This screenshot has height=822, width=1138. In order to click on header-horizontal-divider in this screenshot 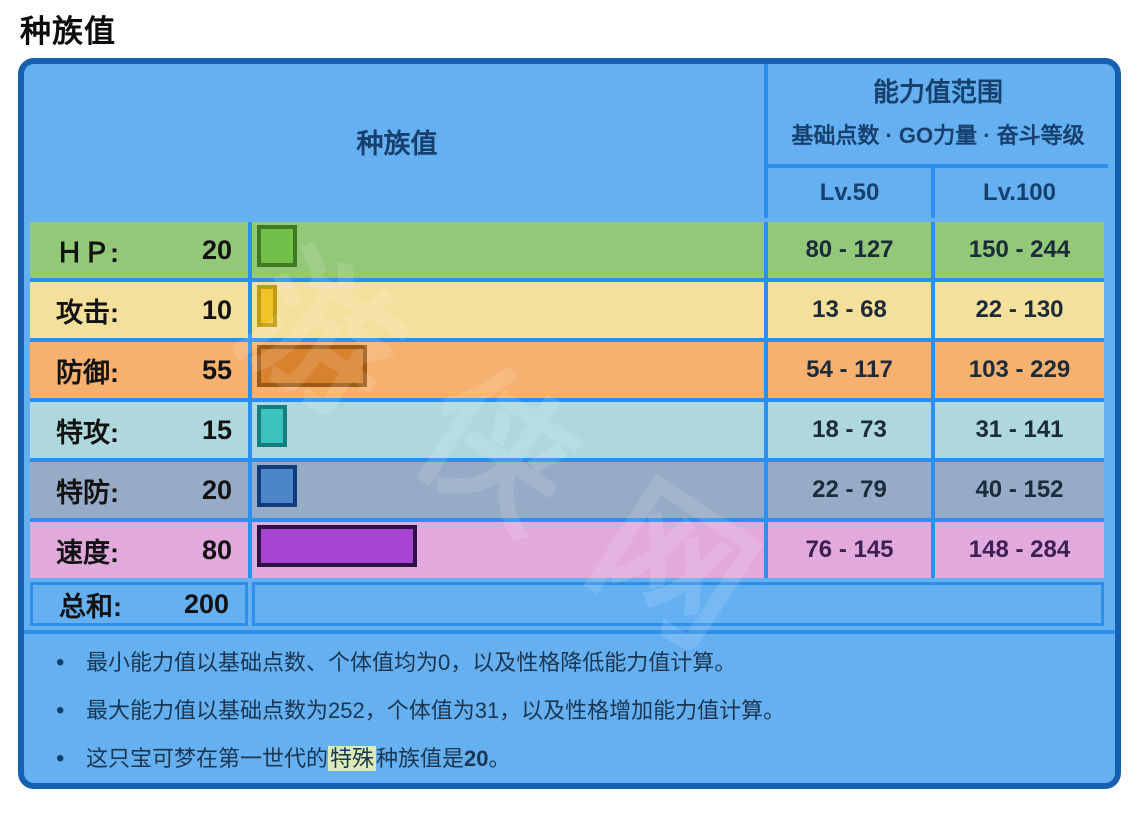, I will do `click(938, 166)`.